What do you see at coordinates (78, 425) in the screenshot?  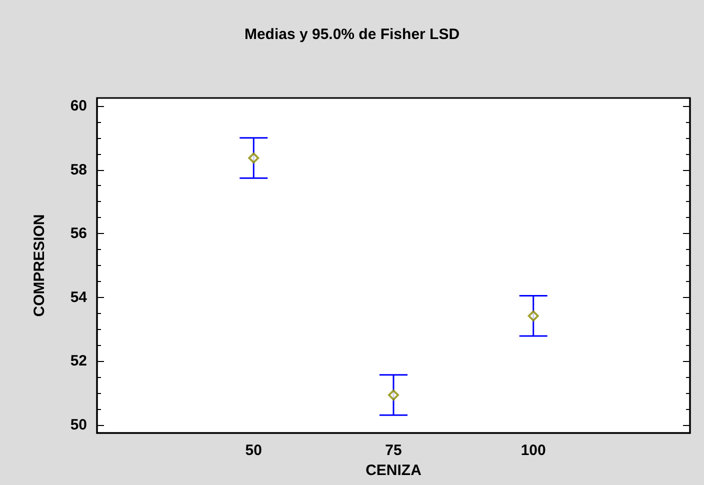 I see `y-tick-label: 50` at bounding box center [78, 425].